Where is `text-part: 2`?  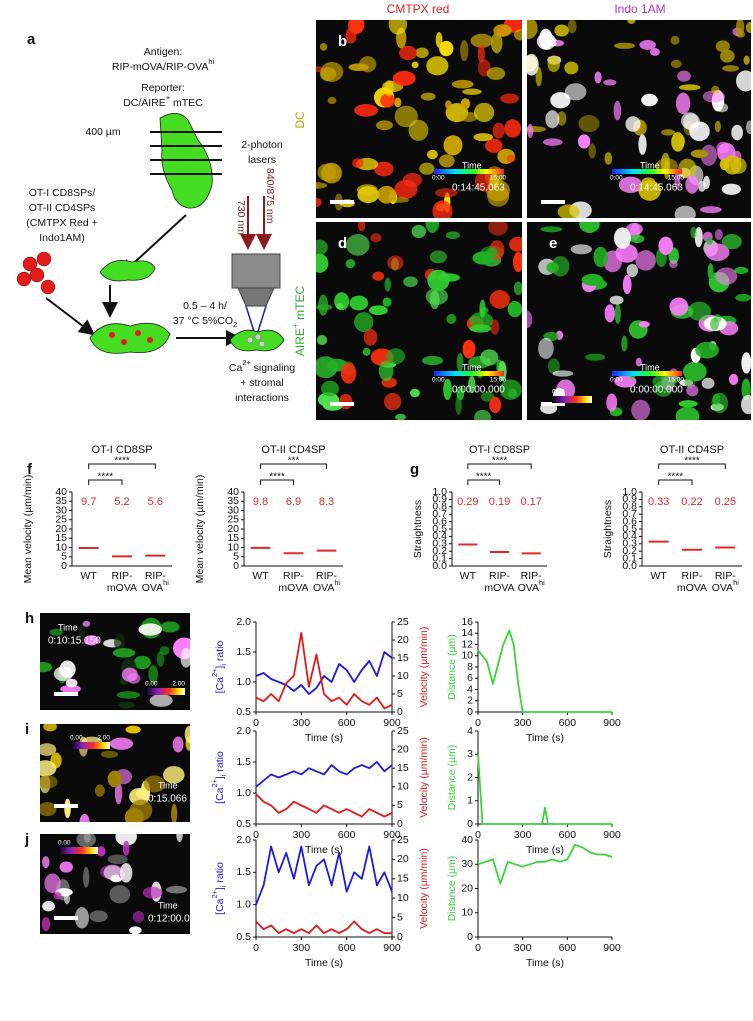 text-part: 2 is located at coordinates (235, 324).